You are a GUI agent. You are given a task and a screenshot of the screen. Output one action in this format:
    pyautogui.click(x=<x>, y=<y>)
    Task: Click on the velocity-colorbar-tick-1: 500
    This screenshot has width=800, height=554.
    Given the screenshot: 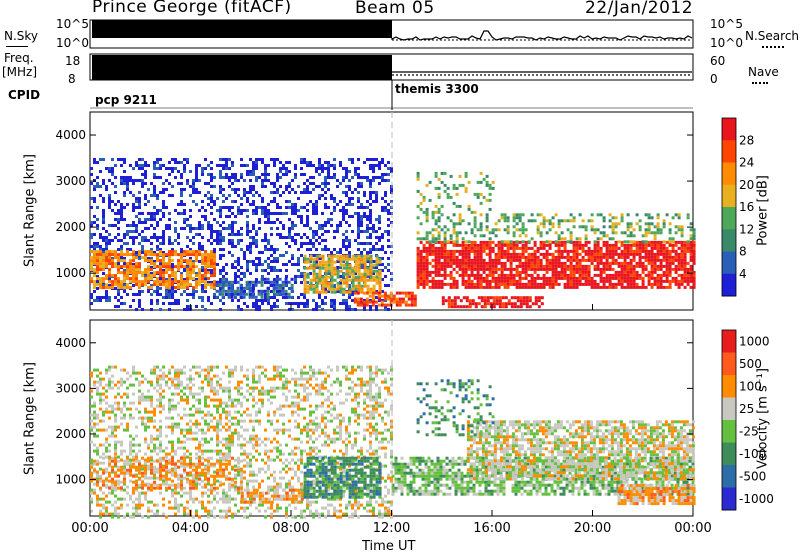 What is the action you would take?
    pyautogui.click(x=750, y=364)
    